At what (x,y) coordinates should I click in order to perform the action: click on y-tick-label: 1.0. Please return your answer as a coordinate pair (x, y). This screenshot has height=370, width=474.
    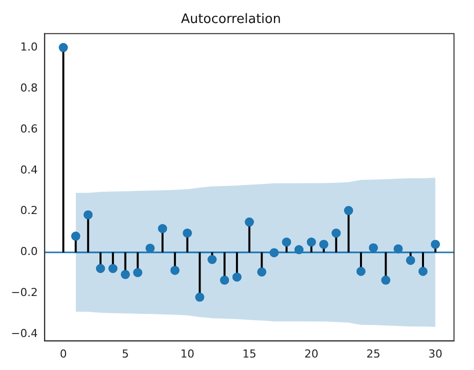
    Looking at the image, I should click on (29, 47).